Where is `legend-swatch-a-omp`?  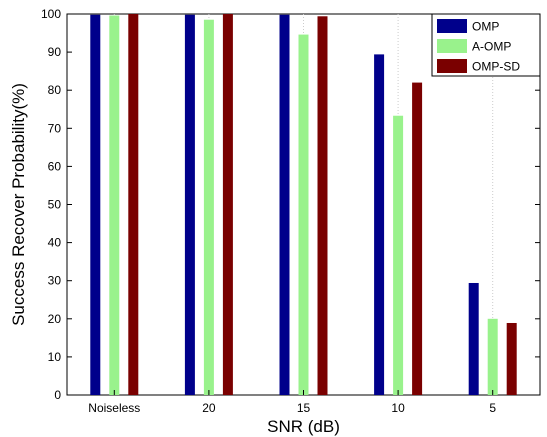
legend-swatch-a-omp is located at coordinates (452, 46).